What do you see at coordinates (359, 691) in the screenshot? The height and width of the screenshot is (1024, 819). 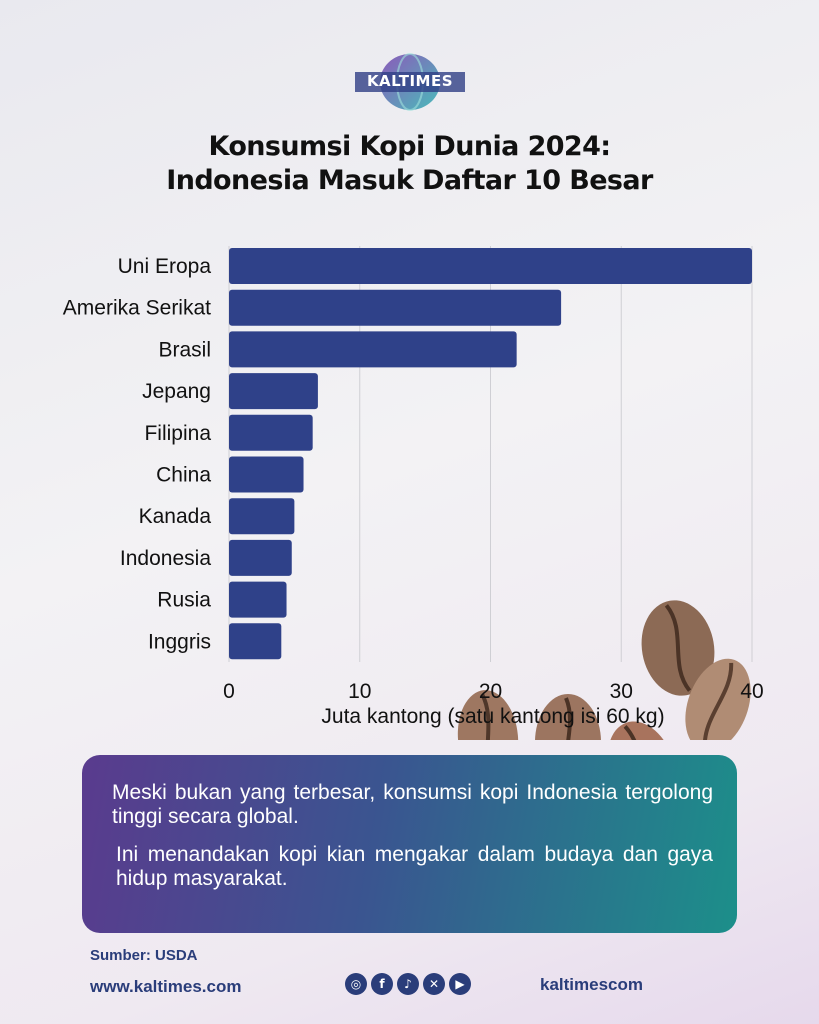 I see `x-tick-label: 10` at bounding box center [359, 691].